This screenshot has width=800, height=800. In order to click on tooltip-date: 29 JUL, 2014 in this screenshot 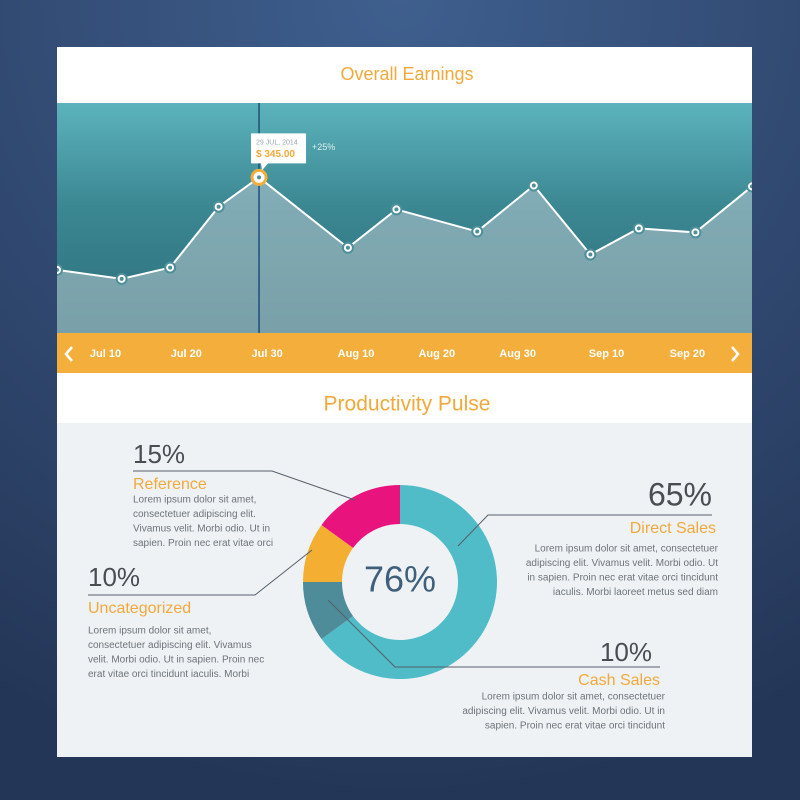, I will do `click(277, 142)`.